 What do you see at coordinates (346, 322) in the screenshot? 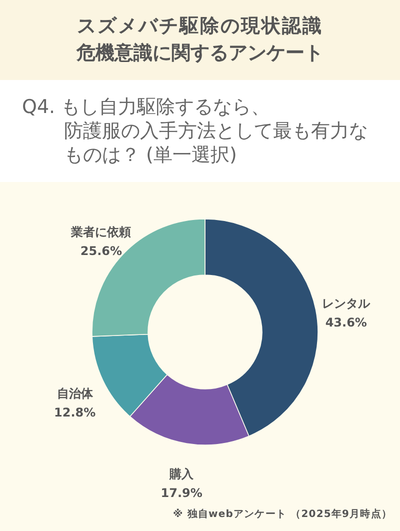
I see `data-label: 43.6%` at bounding box center [346, 322].